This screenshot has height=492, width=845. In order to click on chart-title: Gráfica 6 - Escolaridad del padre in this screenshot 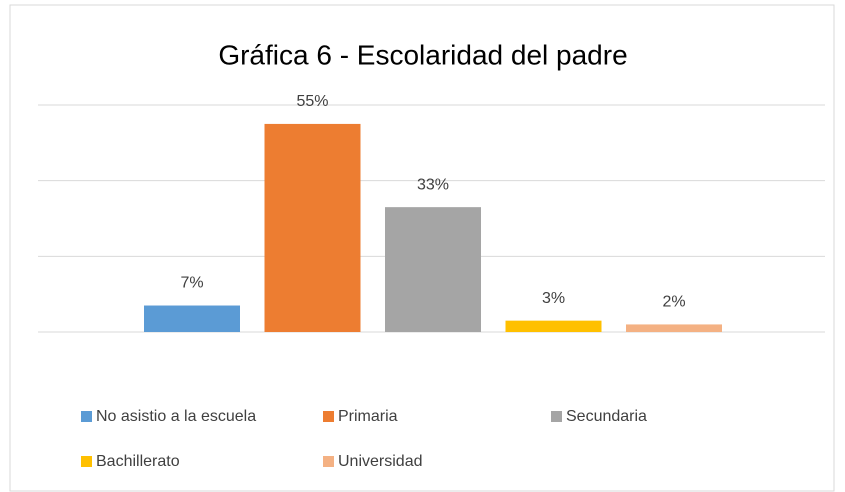, I will do `click(422, 54)`.